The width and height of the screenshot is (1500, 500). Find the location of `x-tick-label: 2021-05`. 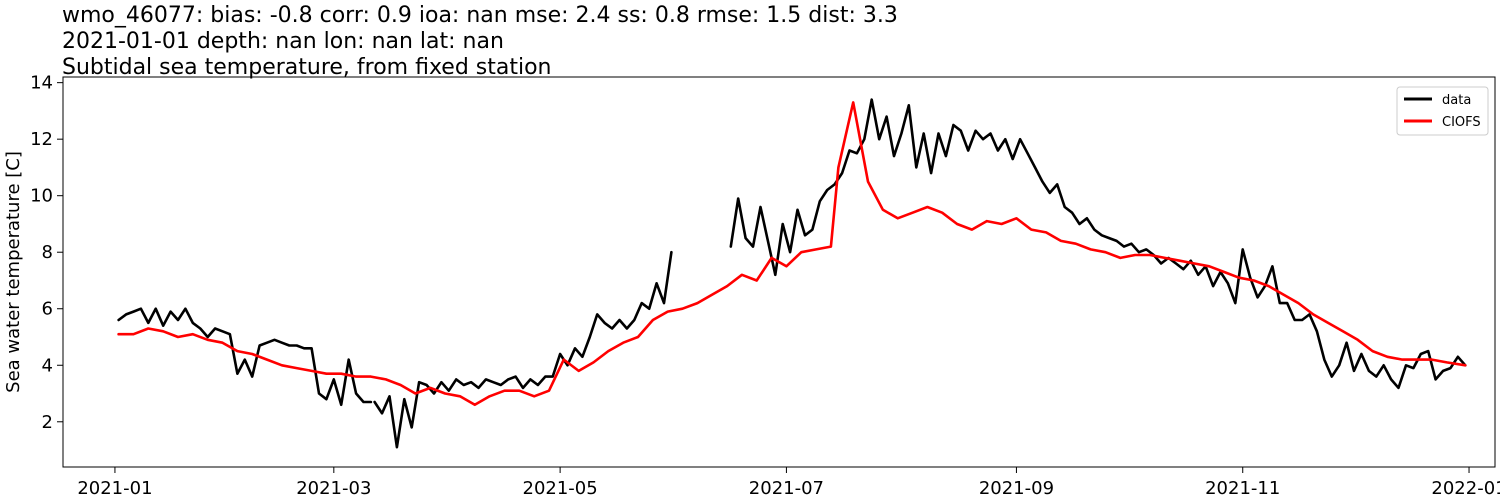

x-tick-label: 2021-05 is located at coordinates (560, 488).